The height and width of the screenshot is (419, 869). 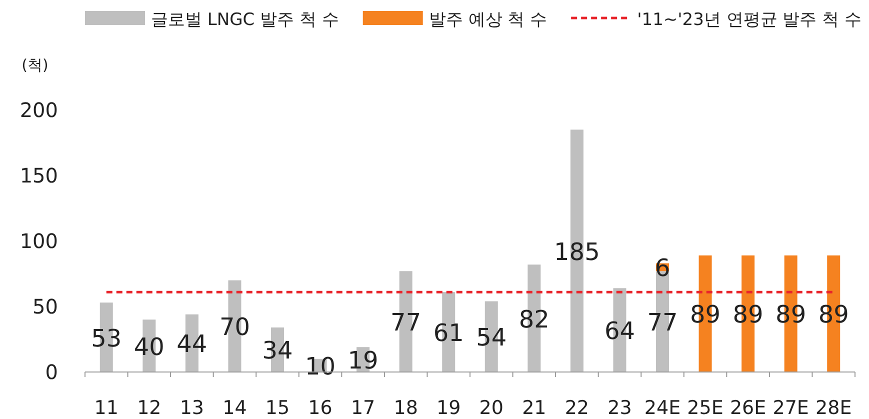 What do you see at coordinates (277, 350) in the screenshot?
I see `data-label: 34` at bounding box center [277, 350].